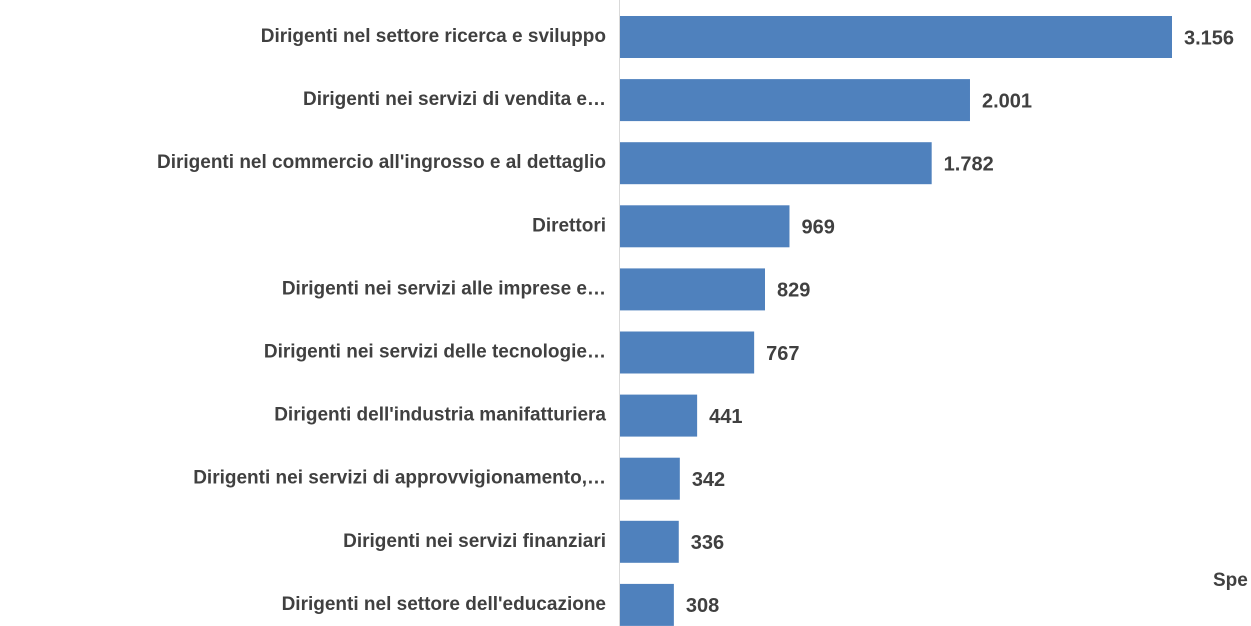 The width and height of the screenshot is (1251, 626). Describe the element at coordinates (1007, 101) in the screenshot. I see `data-label: 2.001` at that location.